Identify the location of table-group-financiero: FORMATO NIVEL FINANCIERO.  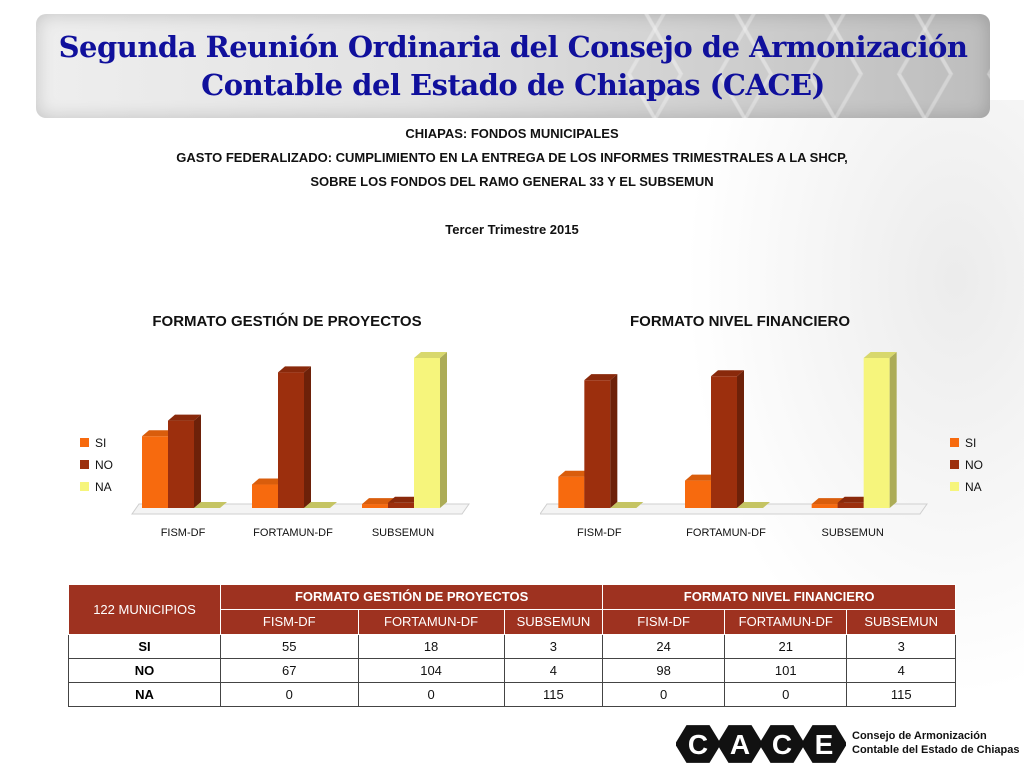
(779, 597).